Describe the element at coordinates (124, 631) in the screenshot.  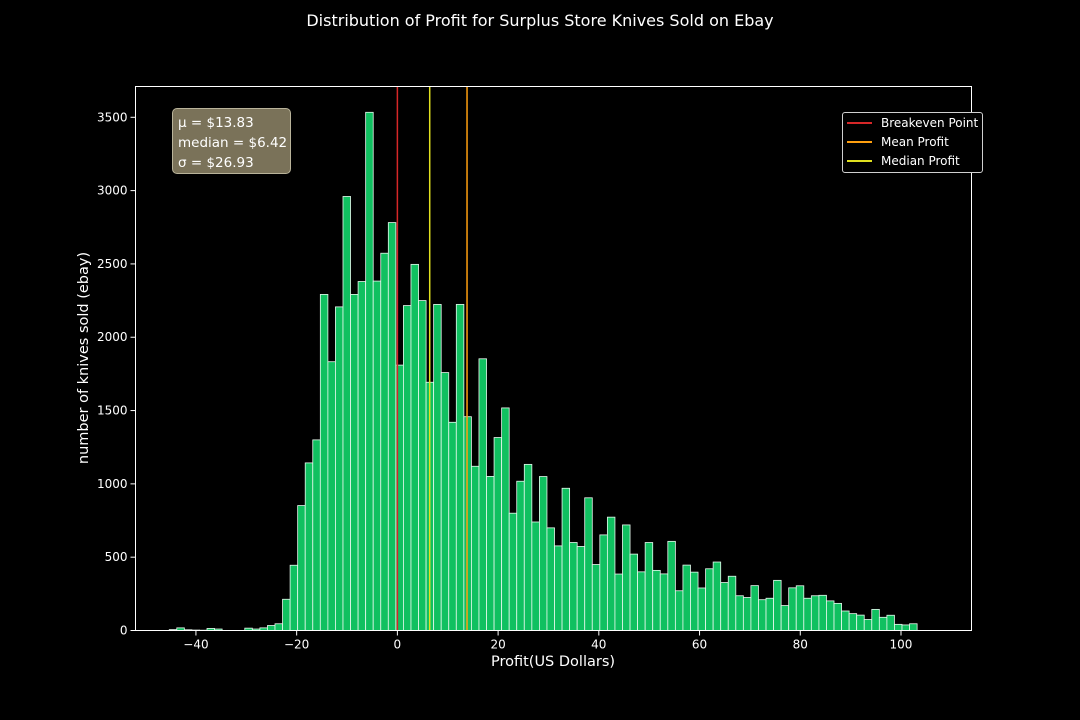
I see `y-tick-label: 0` at that location.